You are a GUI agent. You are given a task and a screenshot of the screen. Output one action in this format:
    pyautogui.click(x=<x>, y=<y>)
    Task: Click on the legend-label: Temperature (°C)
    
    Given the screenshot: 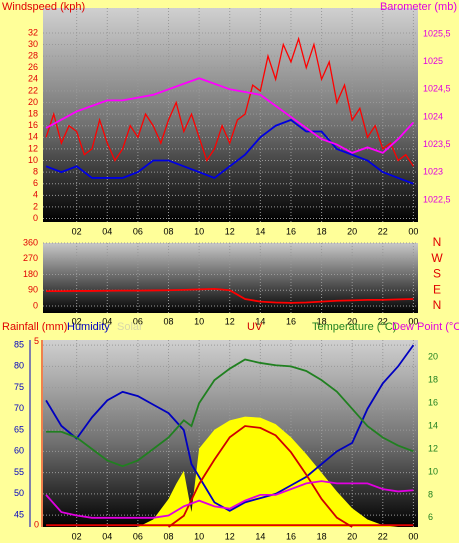 What is the action you would take?
    pyautogui.click(x=354, y=327)
    